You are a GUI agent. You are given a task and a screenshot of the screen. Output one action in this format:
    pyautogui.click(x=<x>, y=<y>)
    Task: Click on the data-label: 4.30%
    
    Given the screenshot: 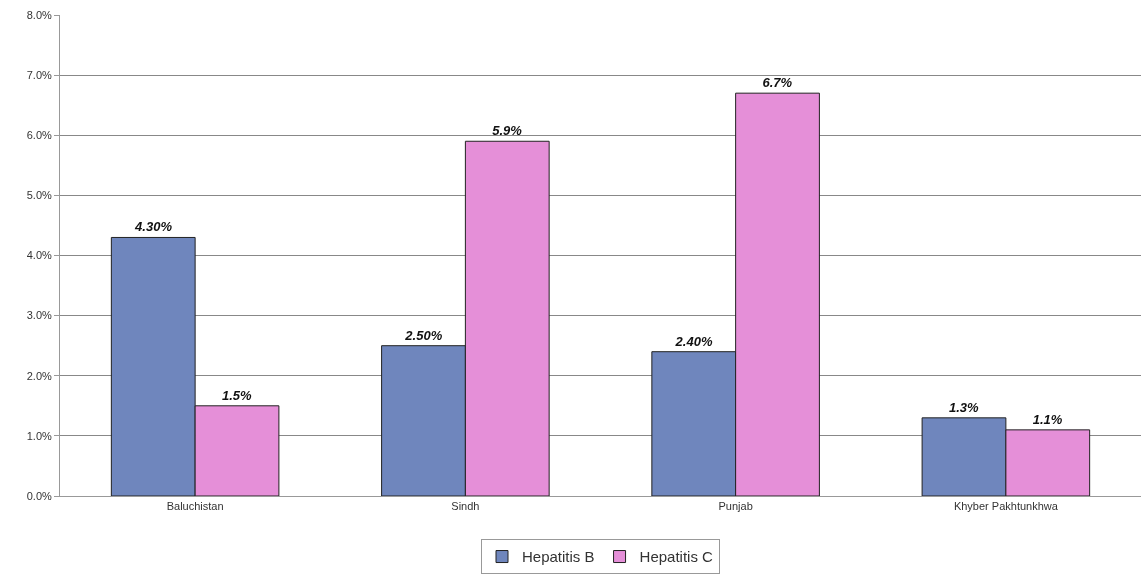 What is the action you would take?
    pyautogui.click(x=153, y=227)
    